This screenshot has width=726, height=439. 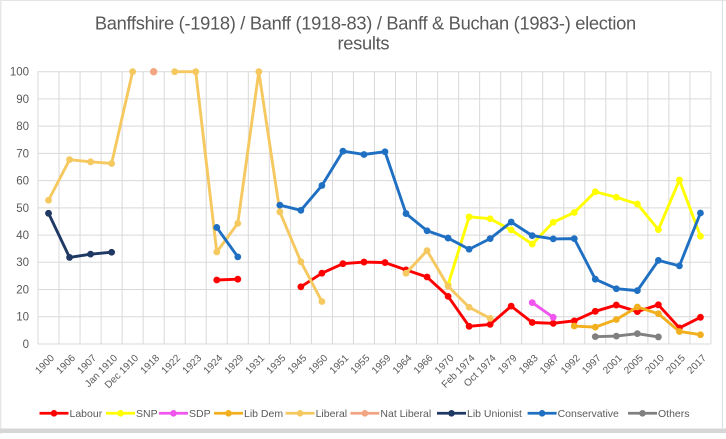 What do you see at coordinates (588, 414) in the screenshot?
I see `svg-text: Conservative` at bounding box center [588, 414].